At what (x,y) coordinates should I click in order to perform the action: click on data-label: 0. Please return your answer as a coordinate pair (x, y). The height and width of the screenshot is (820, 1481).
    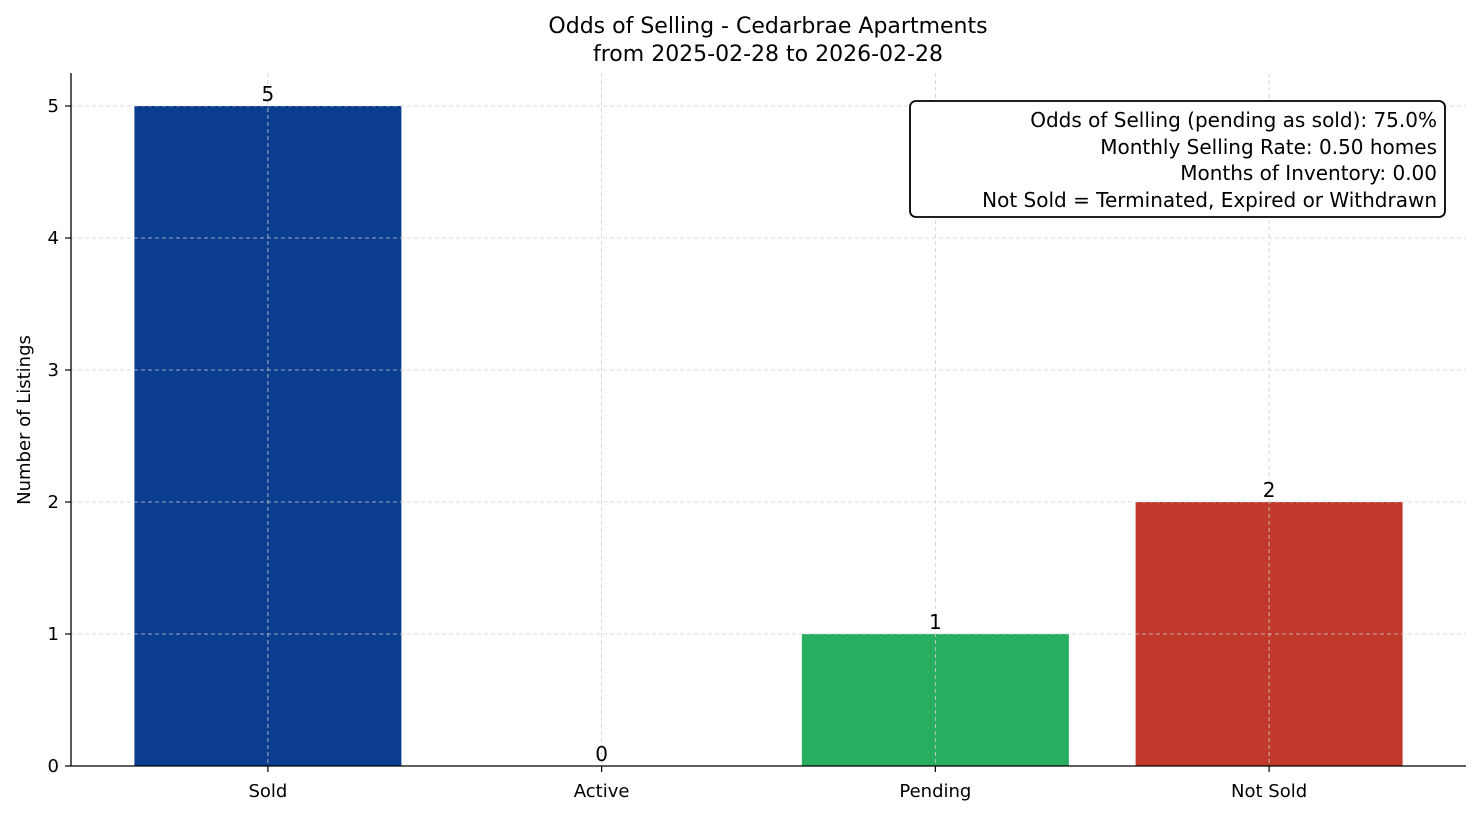
    Looking at the image, I should click on (601, 754).